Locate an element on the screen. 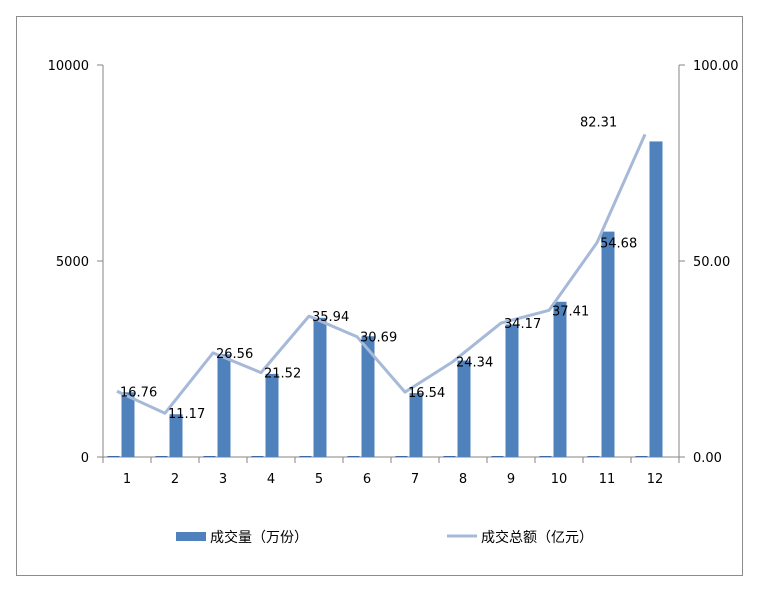 The image size is (760, 592). x-axis-tick-label: 3 is located at coordinates (223, 479).